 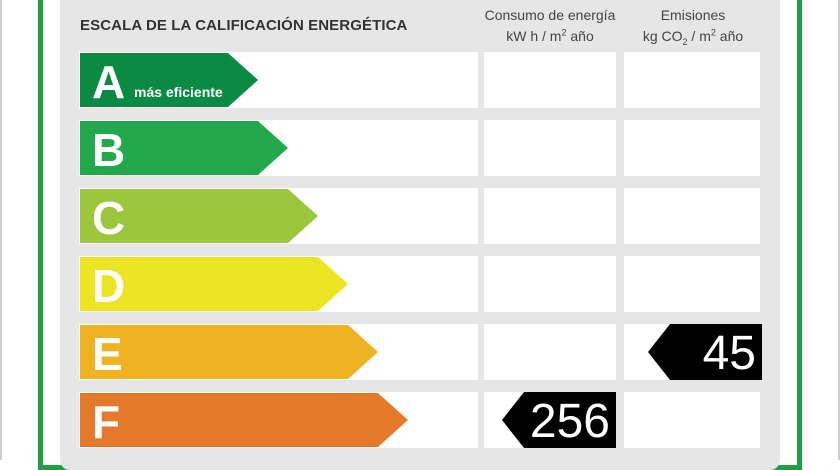 What do you see at coordinates (839, 230) in the screenshot?
I see `page-border-right` at bounding box center [839, 230].